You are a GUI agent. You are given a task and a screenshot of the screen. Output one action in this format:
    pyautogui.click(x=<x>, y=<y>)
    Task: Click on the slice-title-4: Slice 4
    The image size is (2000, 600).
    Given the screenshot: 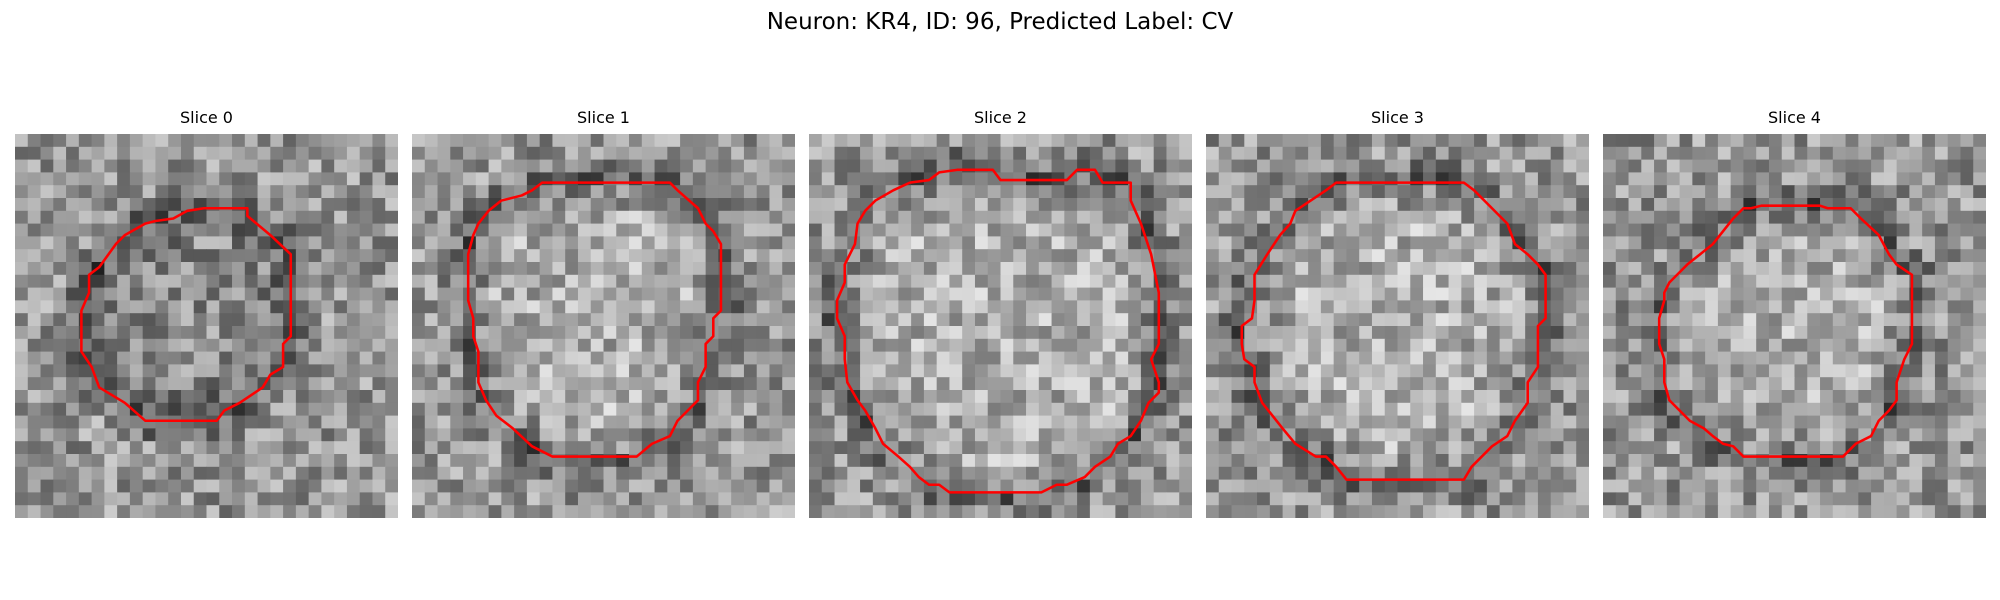 What is the action you would take?
    pyautogui.click(x=1794, y=117)
    